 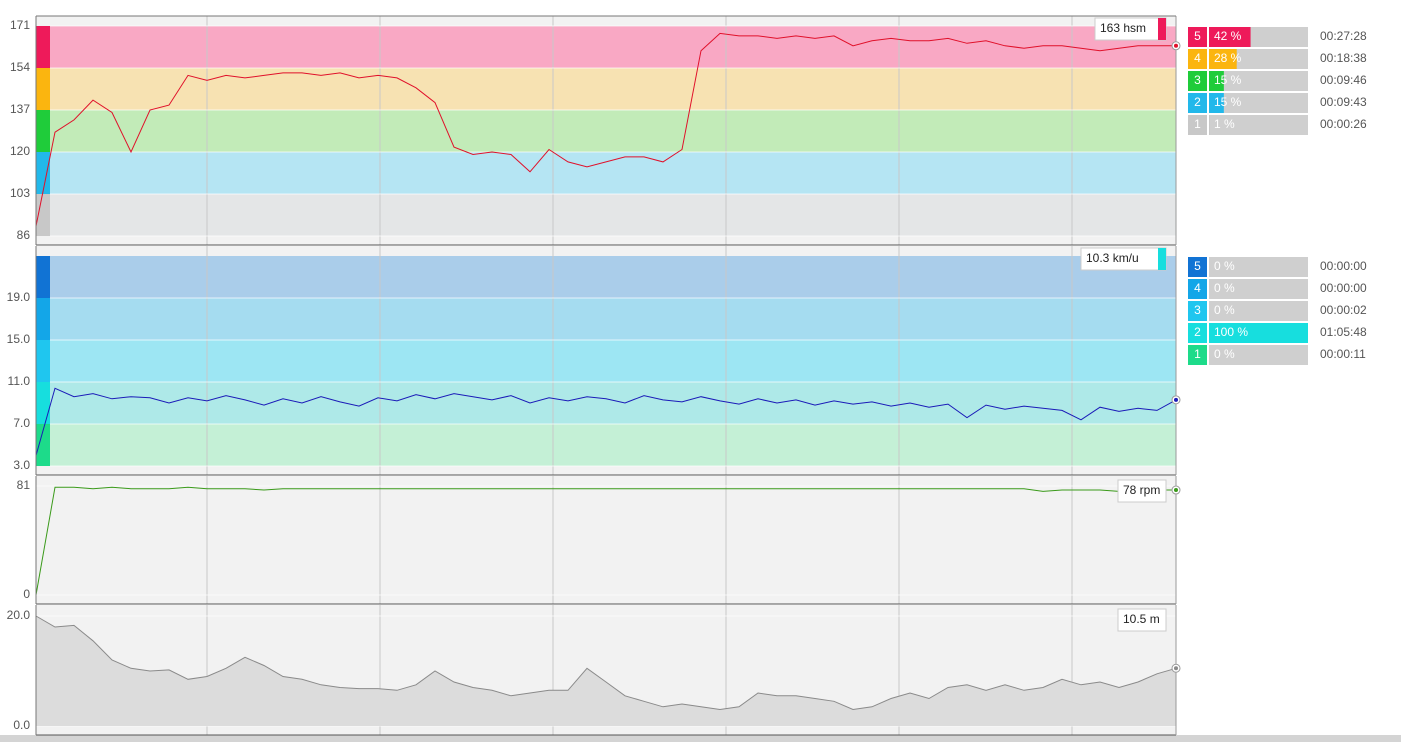 I want to click on current-value-label: 10.3 km/u, so click(x=1112, y=258).